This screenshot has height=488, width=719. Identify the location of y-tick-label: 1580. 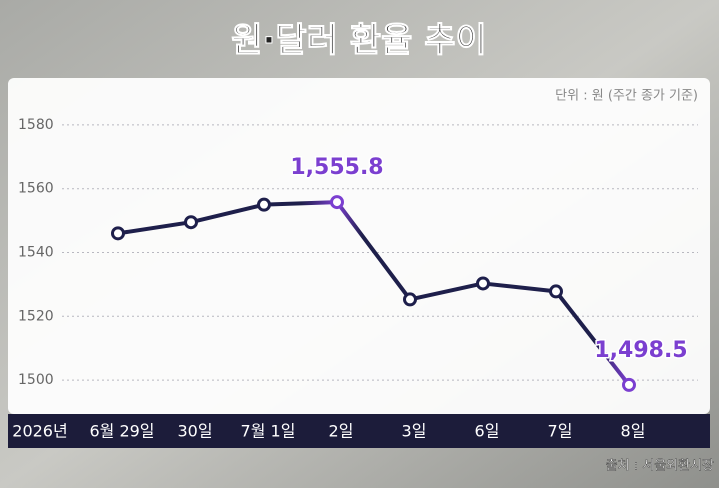
(36, 125).